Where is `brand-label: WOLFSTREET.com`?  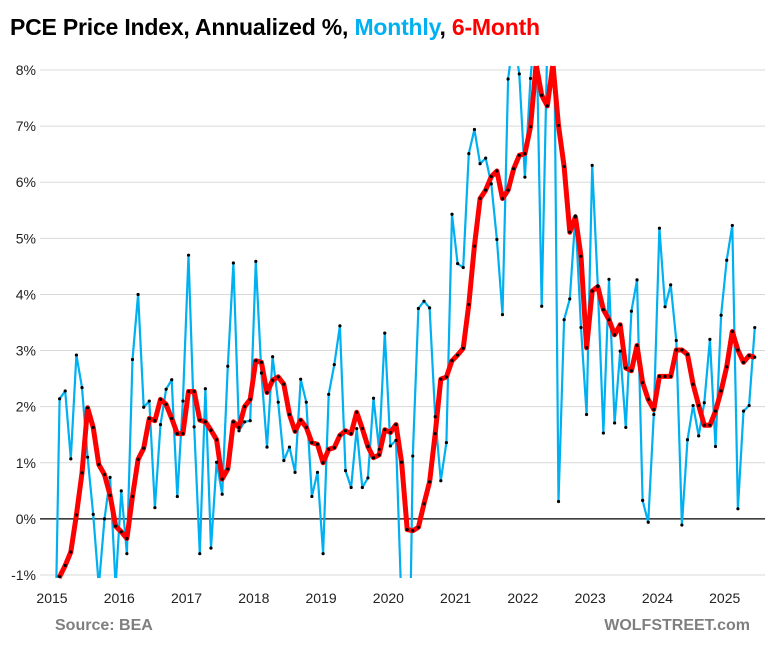
brand-label: WOLFSTREET.com is located at coordinates (677, 625).